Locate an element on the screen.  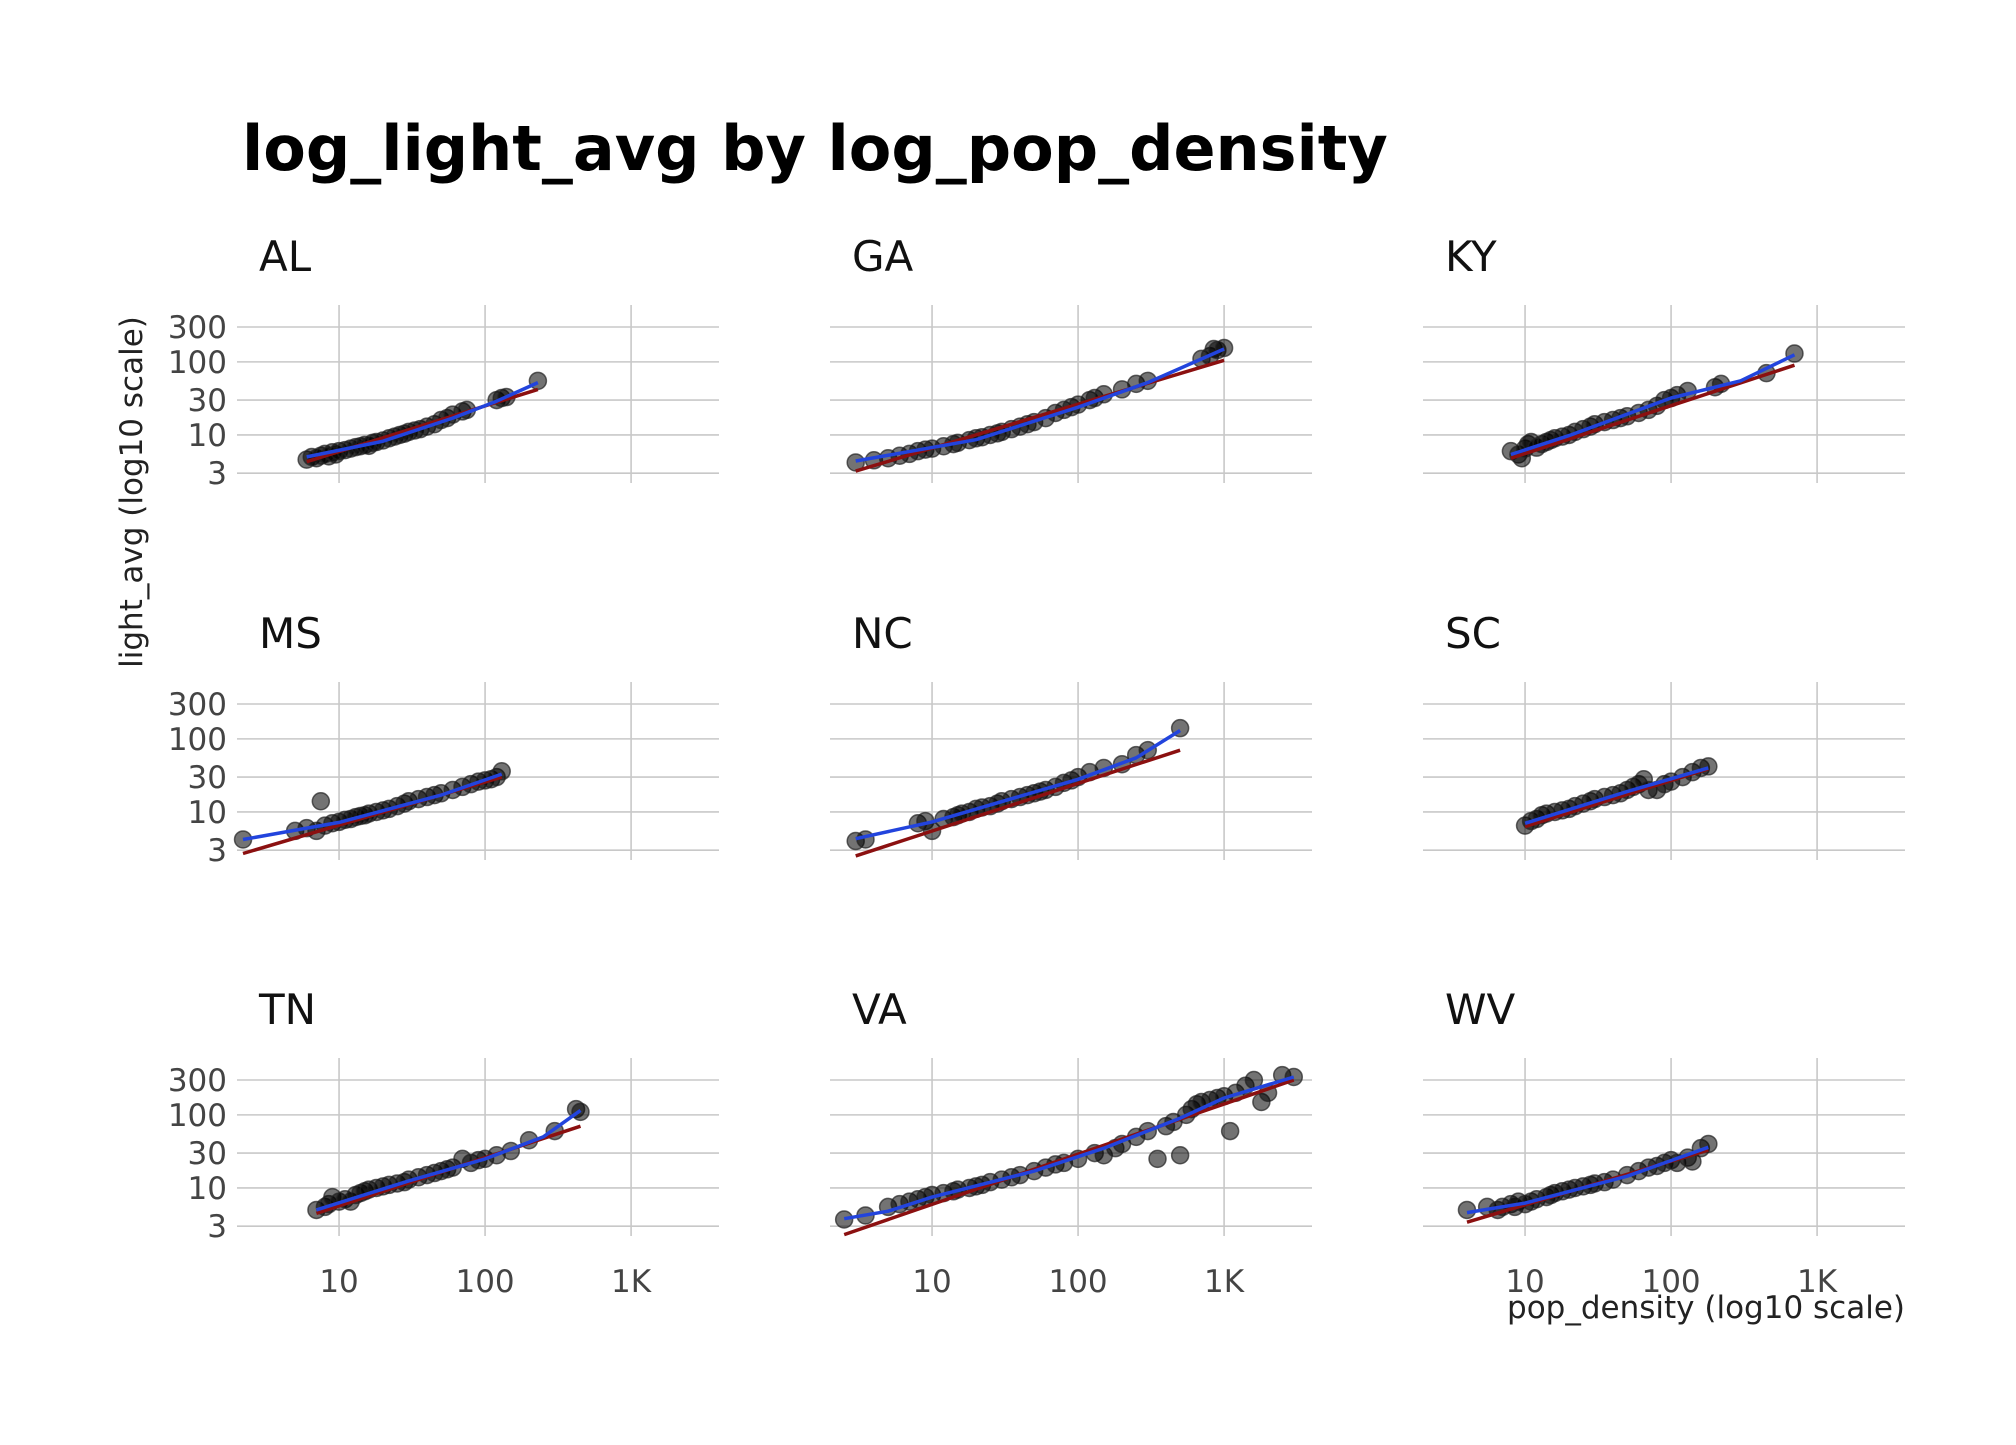
strip-label-va: VA is located at coordinates (879, 1009).